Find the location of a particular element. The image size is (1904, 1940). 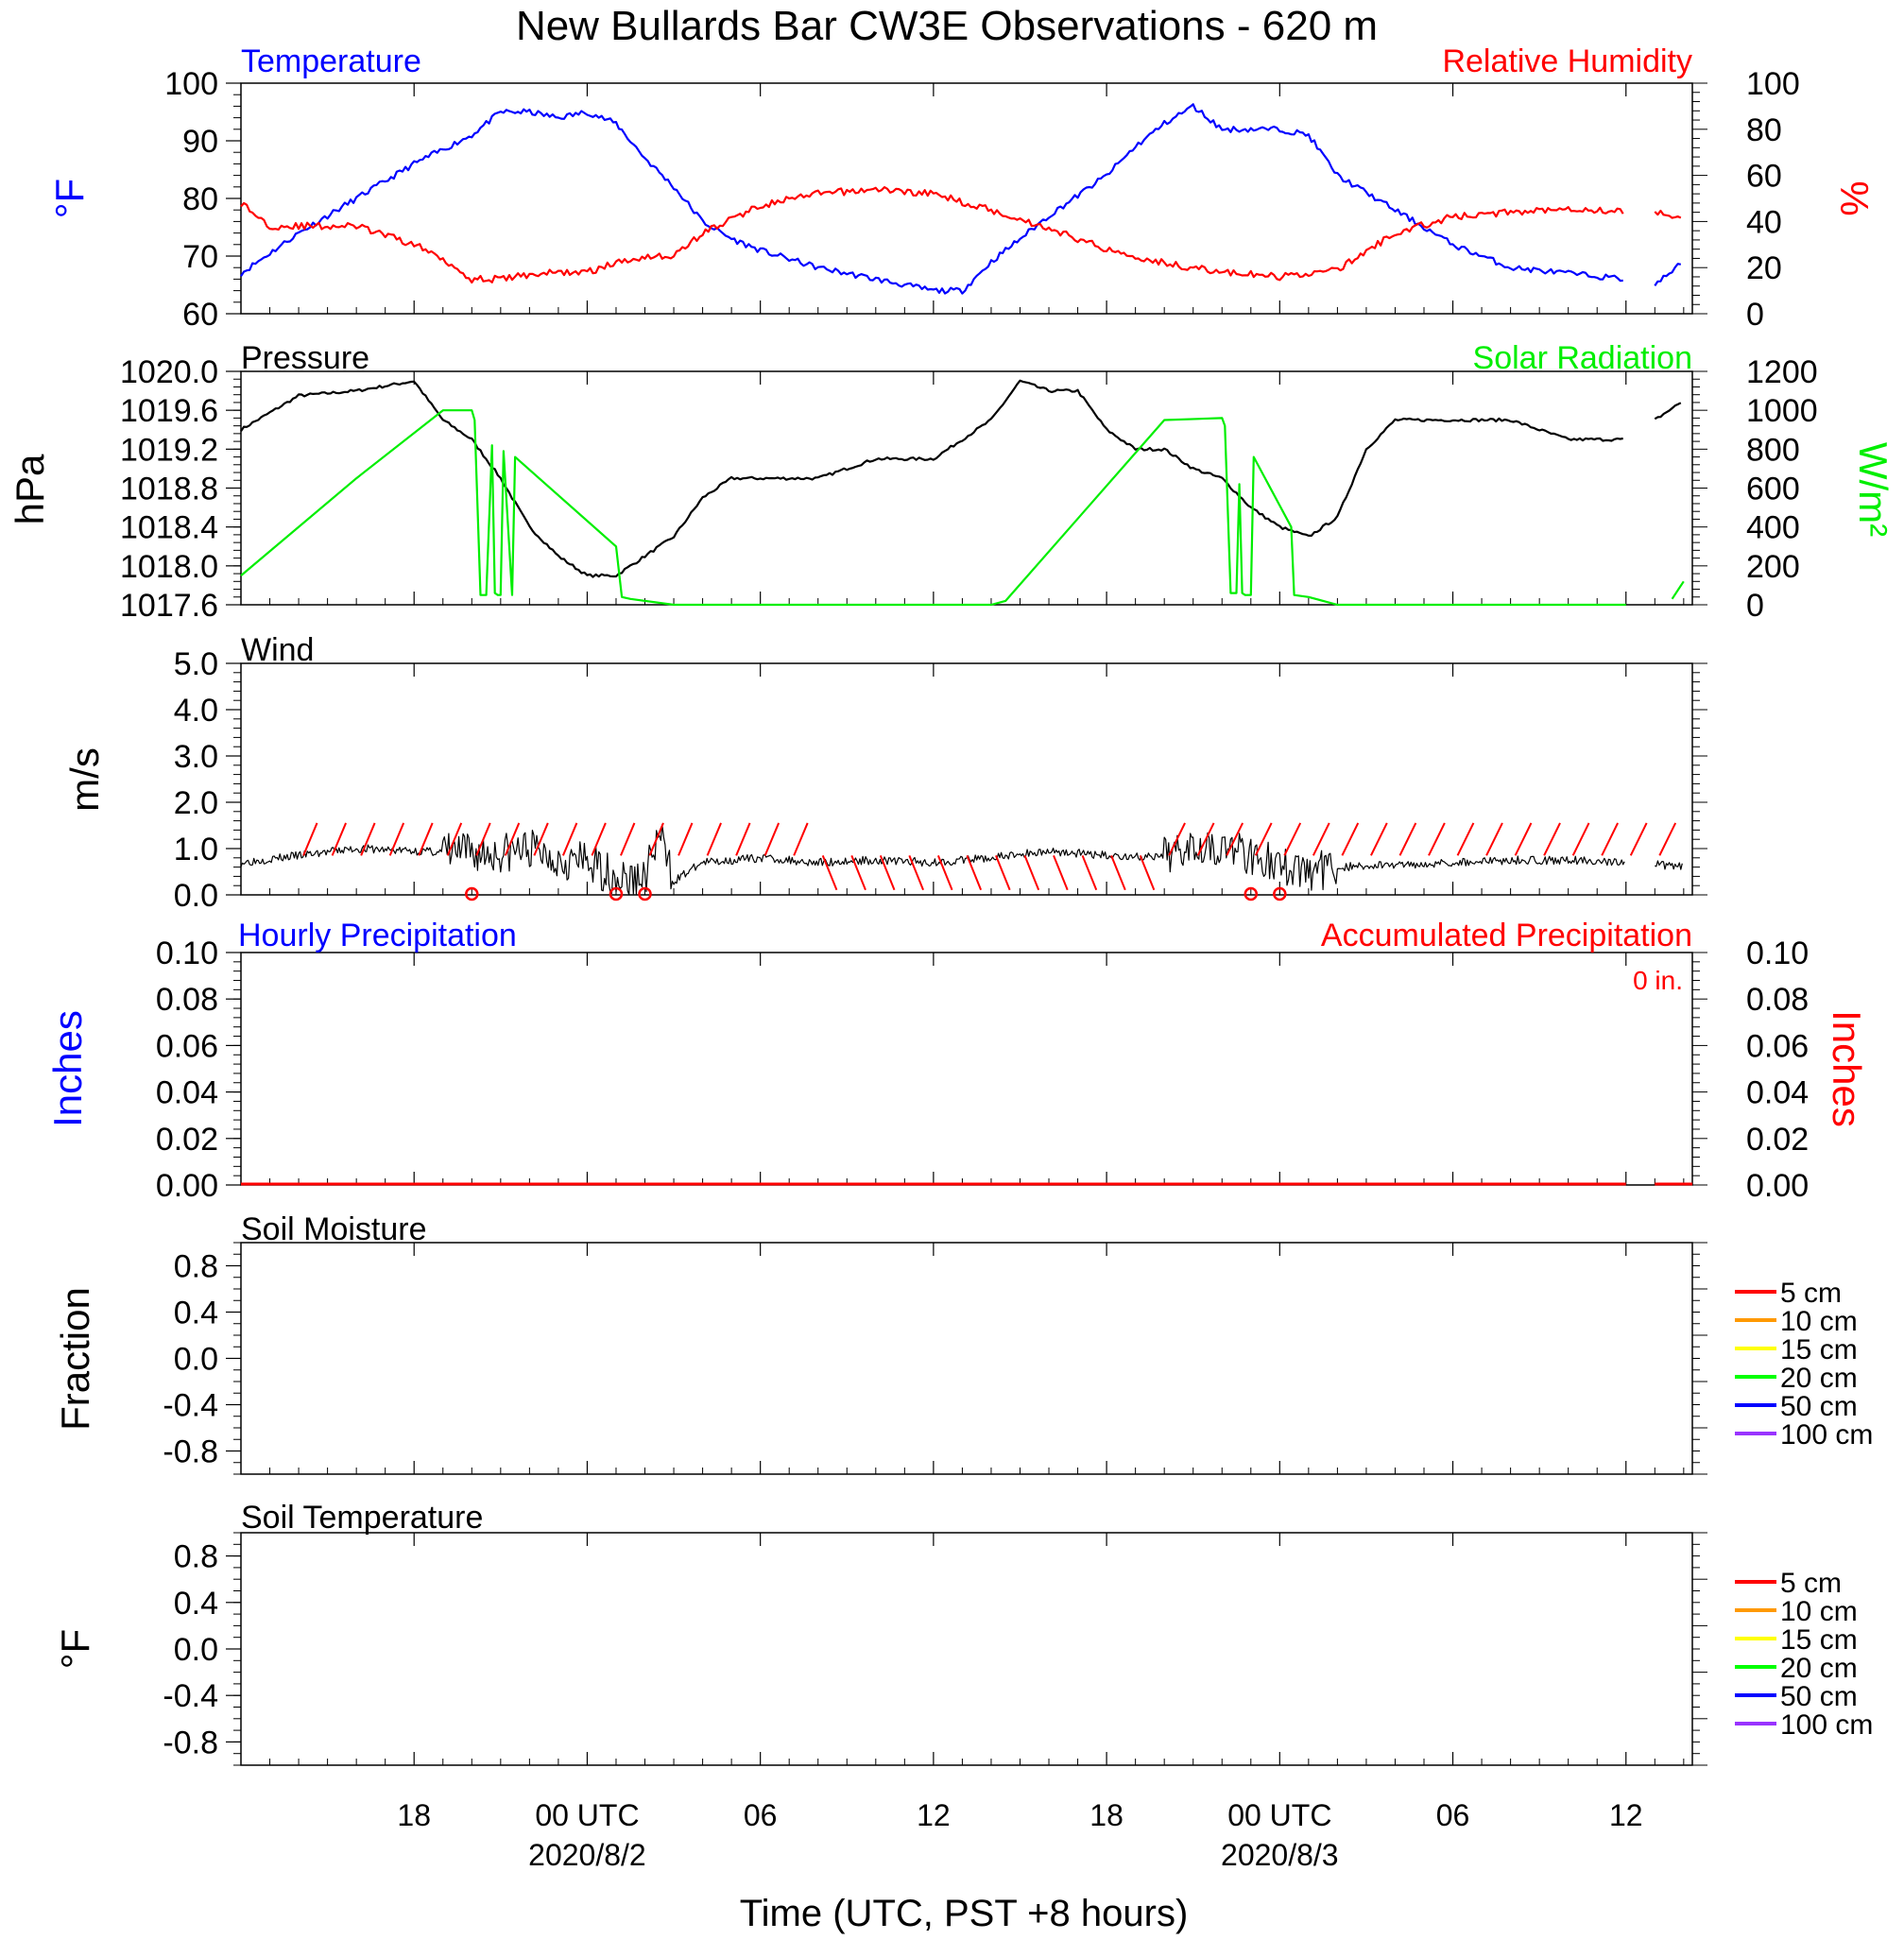

y-tick-label: 1018.4 is located at coordinates (169, 528).